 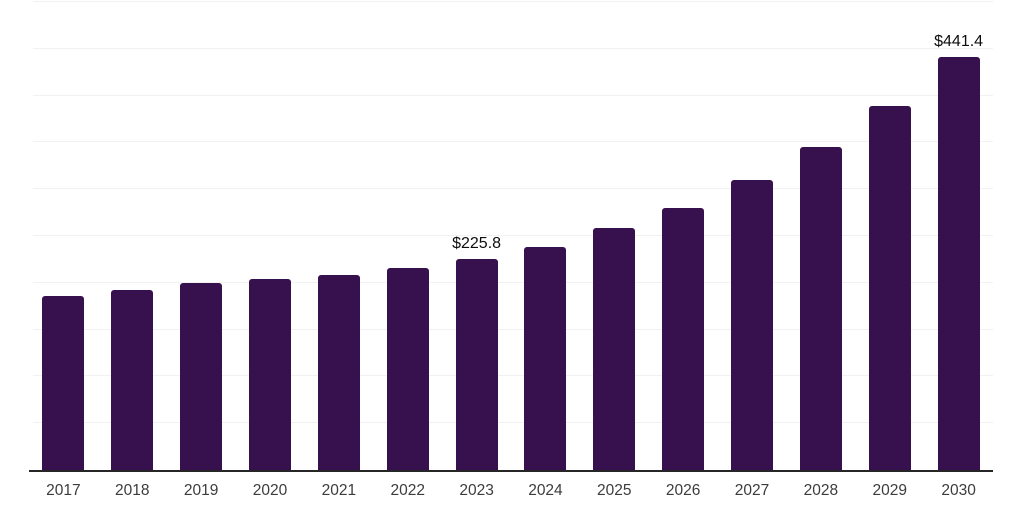 What do you see at coordinates (201, 250) in the screenshot?
I see `bar-slot-2019: 2019` at bounding box center [201, 250].